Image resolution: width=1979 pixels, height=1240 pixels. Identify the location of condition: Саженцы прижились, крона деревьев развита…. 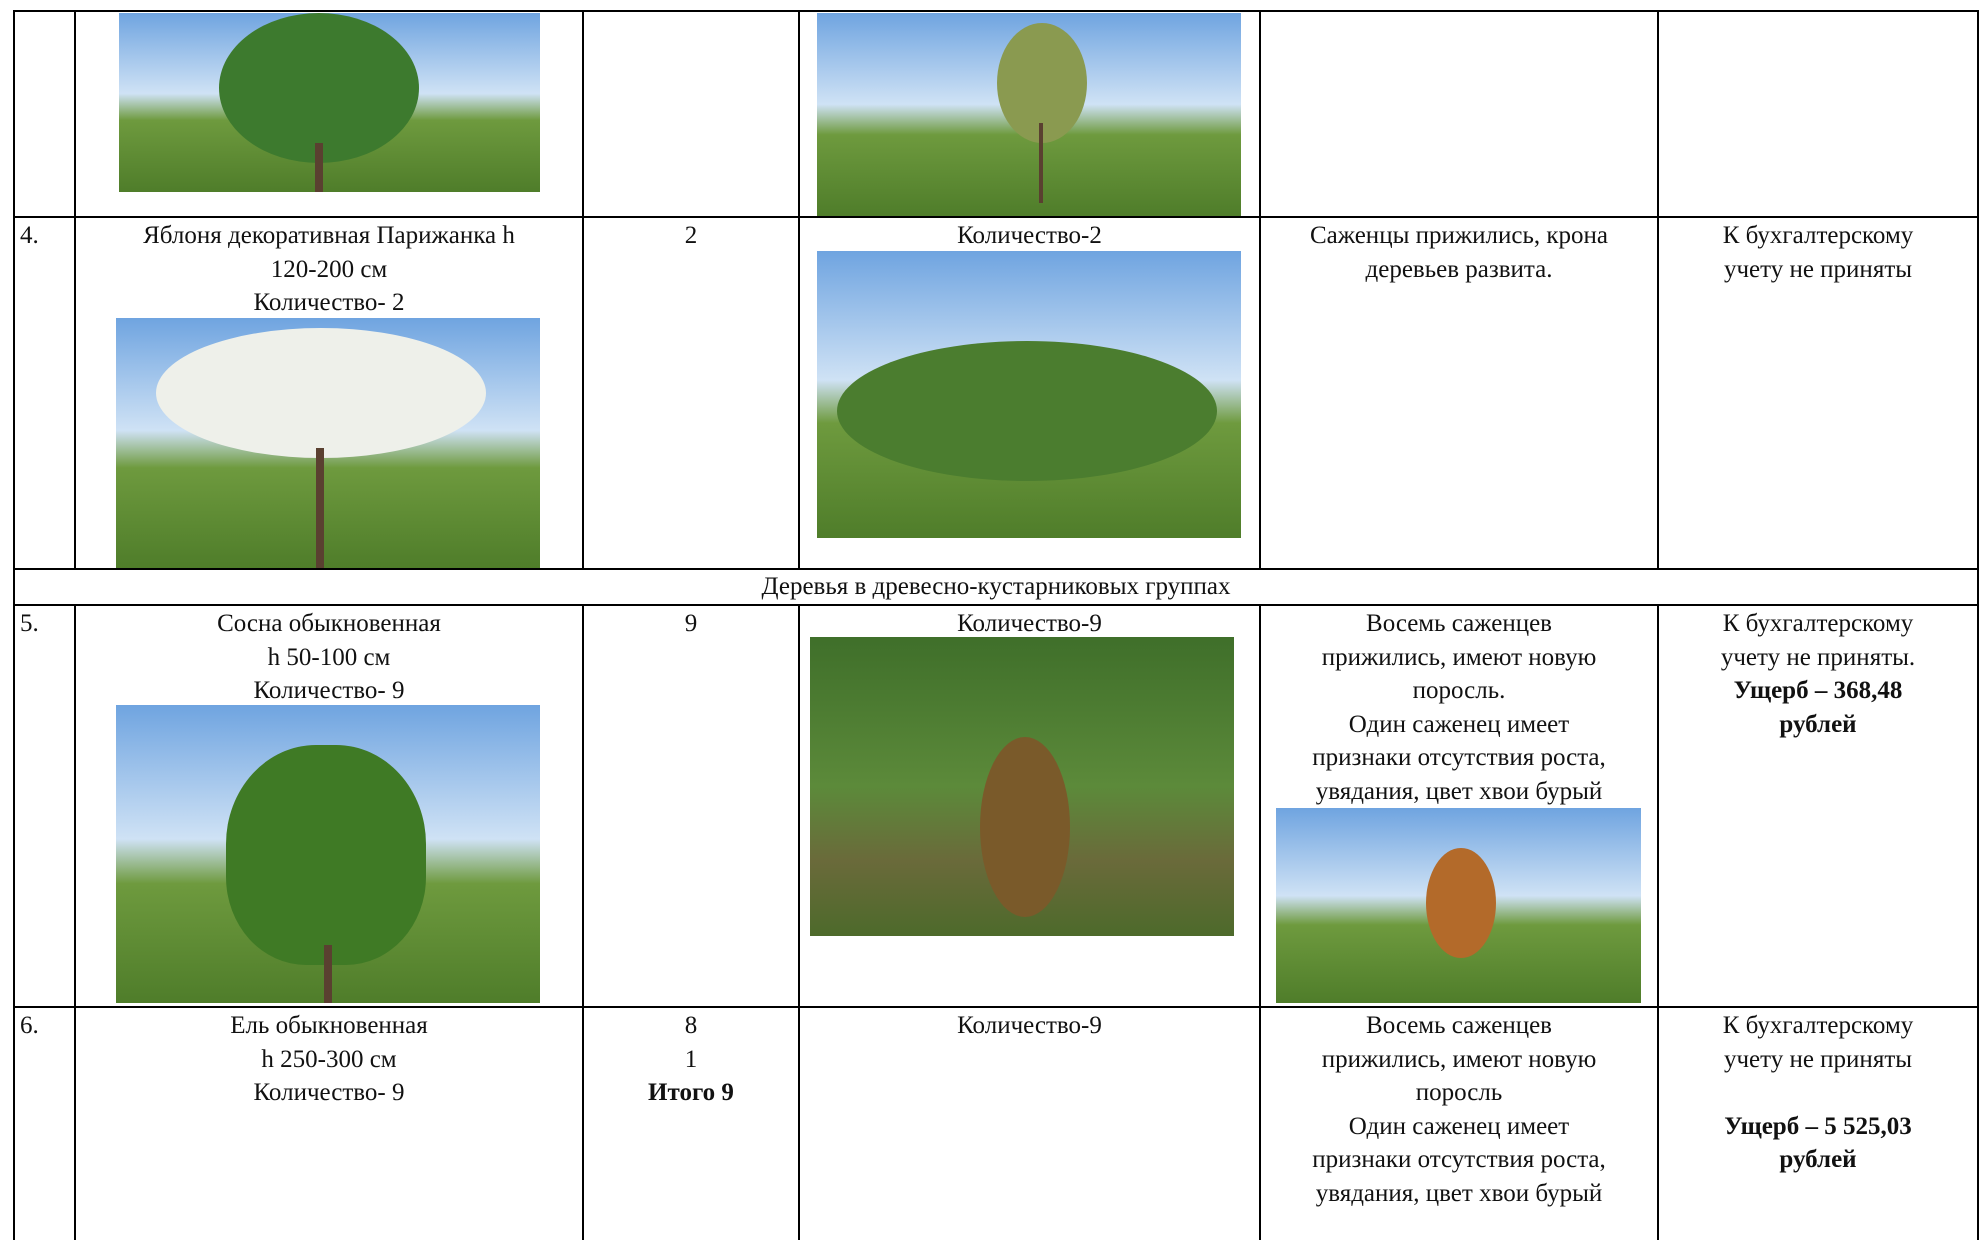
(1459, 252).